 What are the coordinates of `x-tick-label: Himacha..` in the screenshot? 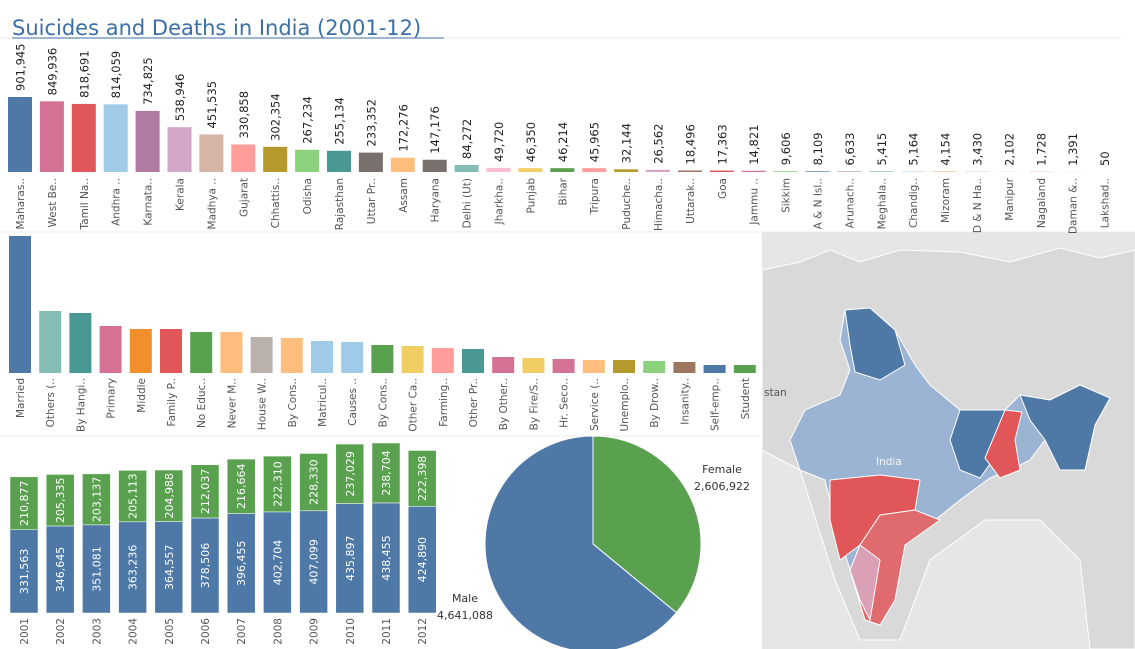 It's located at (659, 204).